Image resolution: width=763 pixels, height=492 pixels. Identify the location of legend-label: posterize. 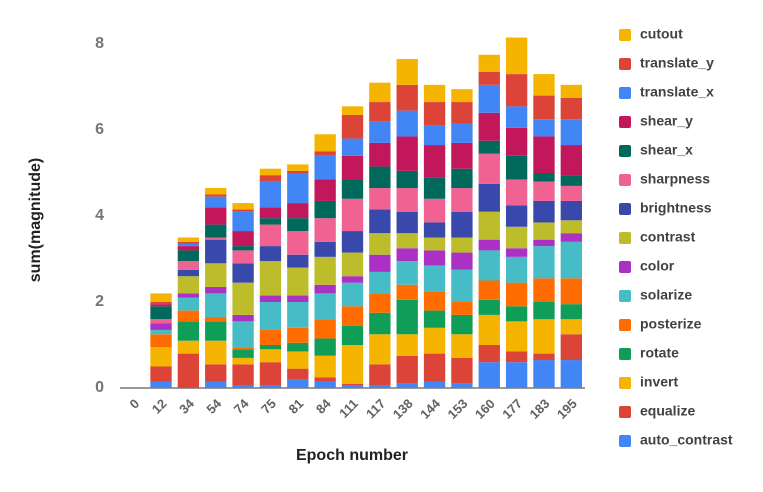
(671, 324).